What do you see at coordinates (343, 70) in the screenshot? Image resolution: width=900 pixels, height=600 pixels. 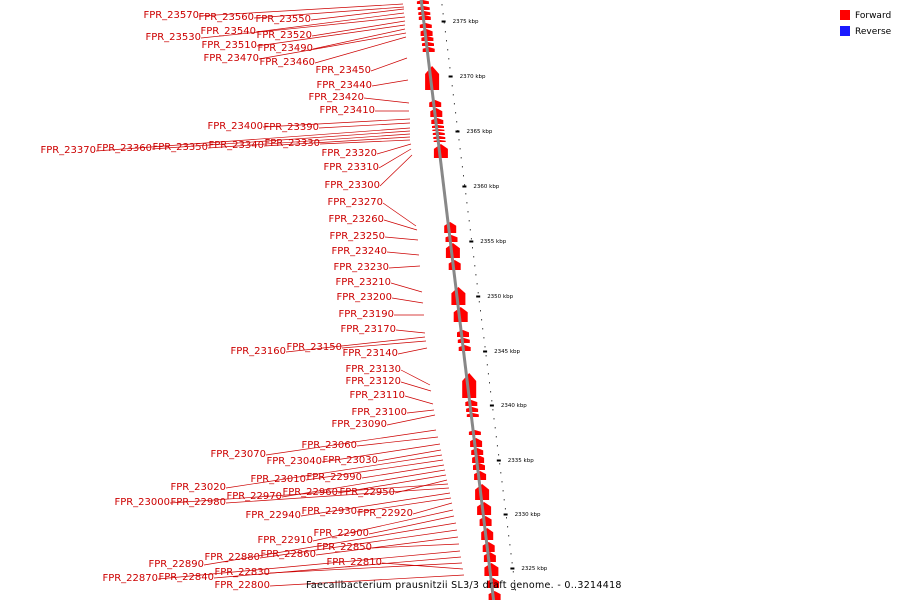 I see `gene-label: FPR_23450` at bounding box center [343, 70].